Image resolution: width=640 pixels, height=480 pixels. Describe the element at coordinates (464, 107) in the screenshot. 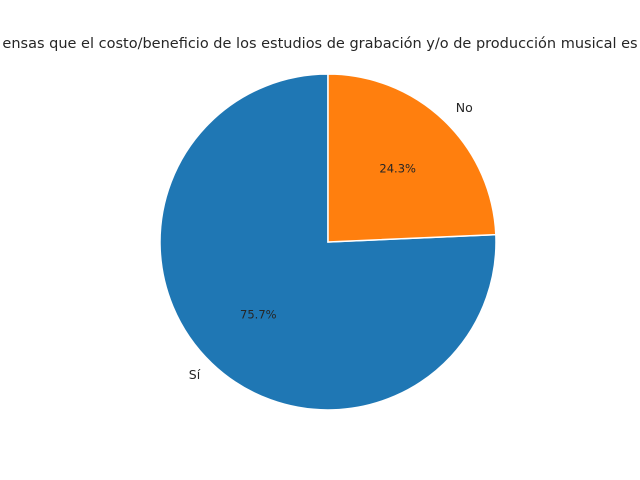

I see `slice-label: No` at that location.